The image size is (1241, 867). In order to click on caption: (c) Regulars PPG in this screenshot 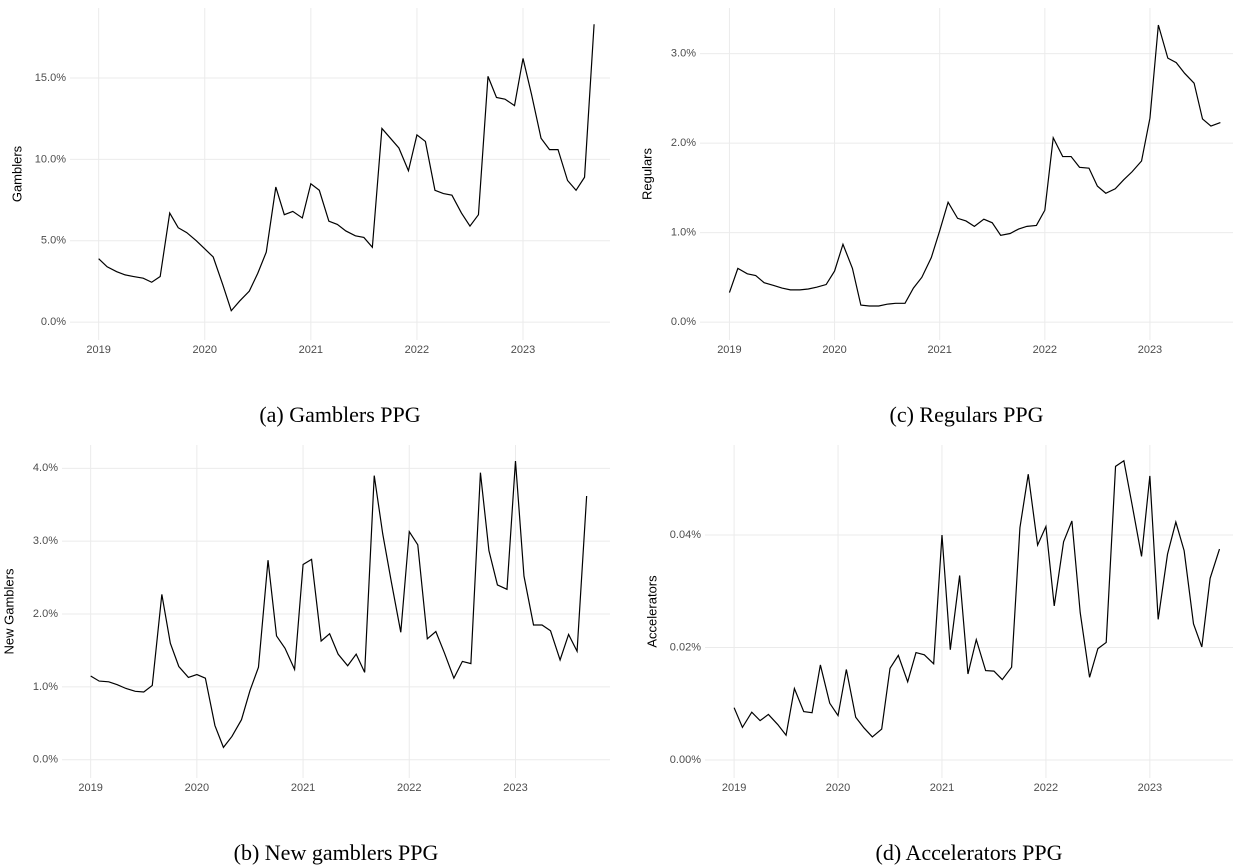, I will do `click(967, 414)`.